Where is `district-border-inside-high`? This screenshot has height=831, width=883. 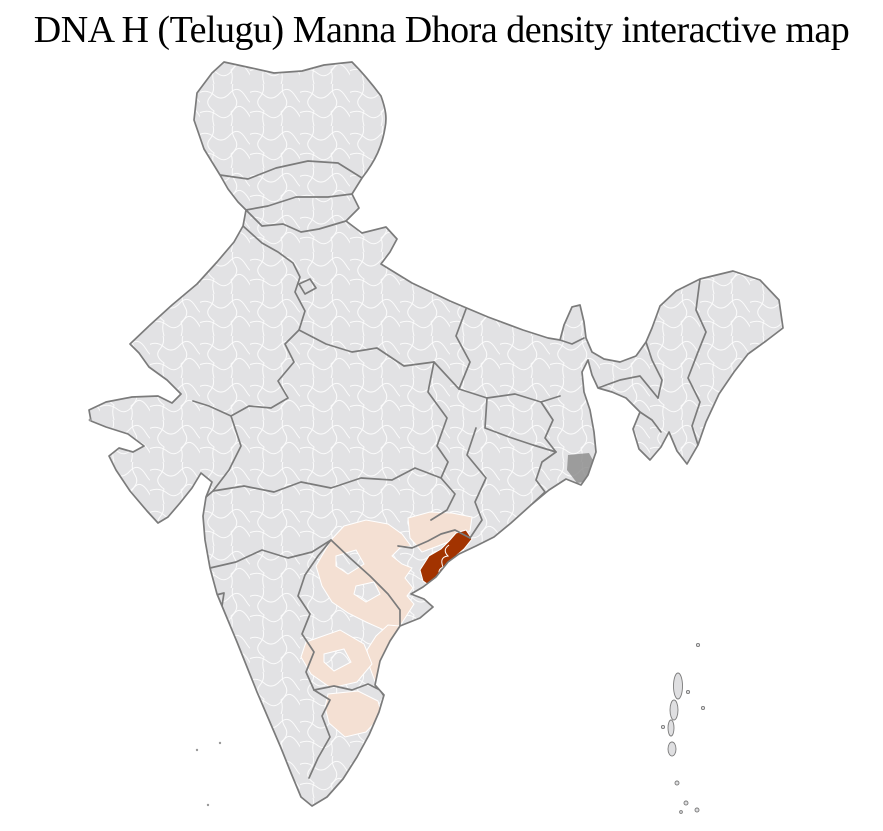
district-border-inside-high is located at coordinates (444, 560).